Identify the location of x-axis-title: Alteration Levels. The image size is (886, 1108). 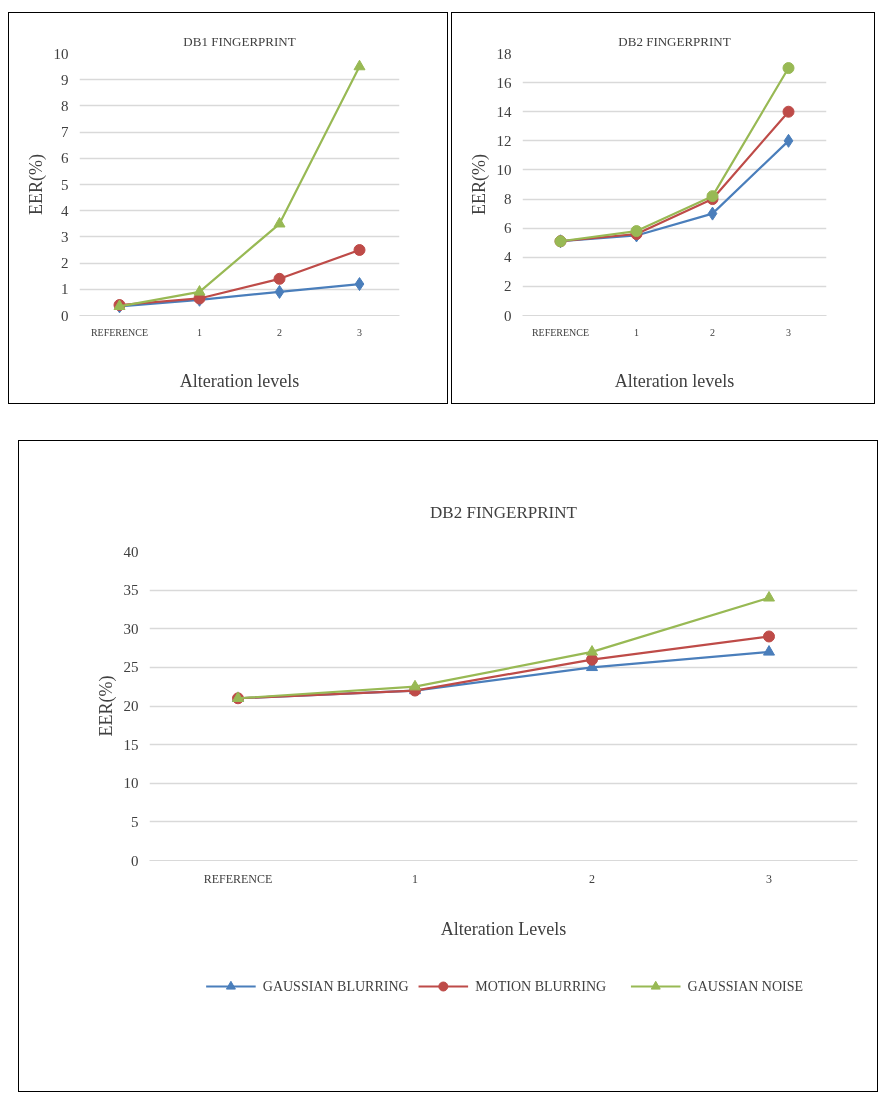
(503, 928).